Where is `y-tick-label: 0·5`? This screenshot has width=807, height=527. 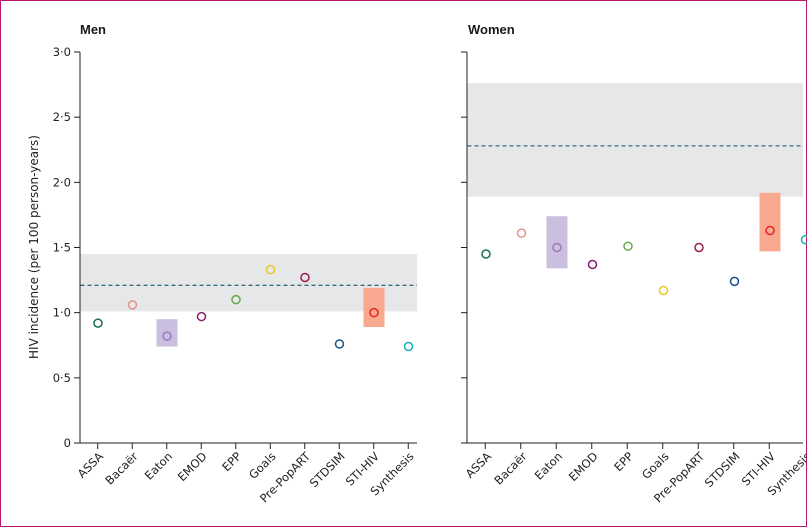
y-tick-label: 0·5 is located at coordinates (62, 378).